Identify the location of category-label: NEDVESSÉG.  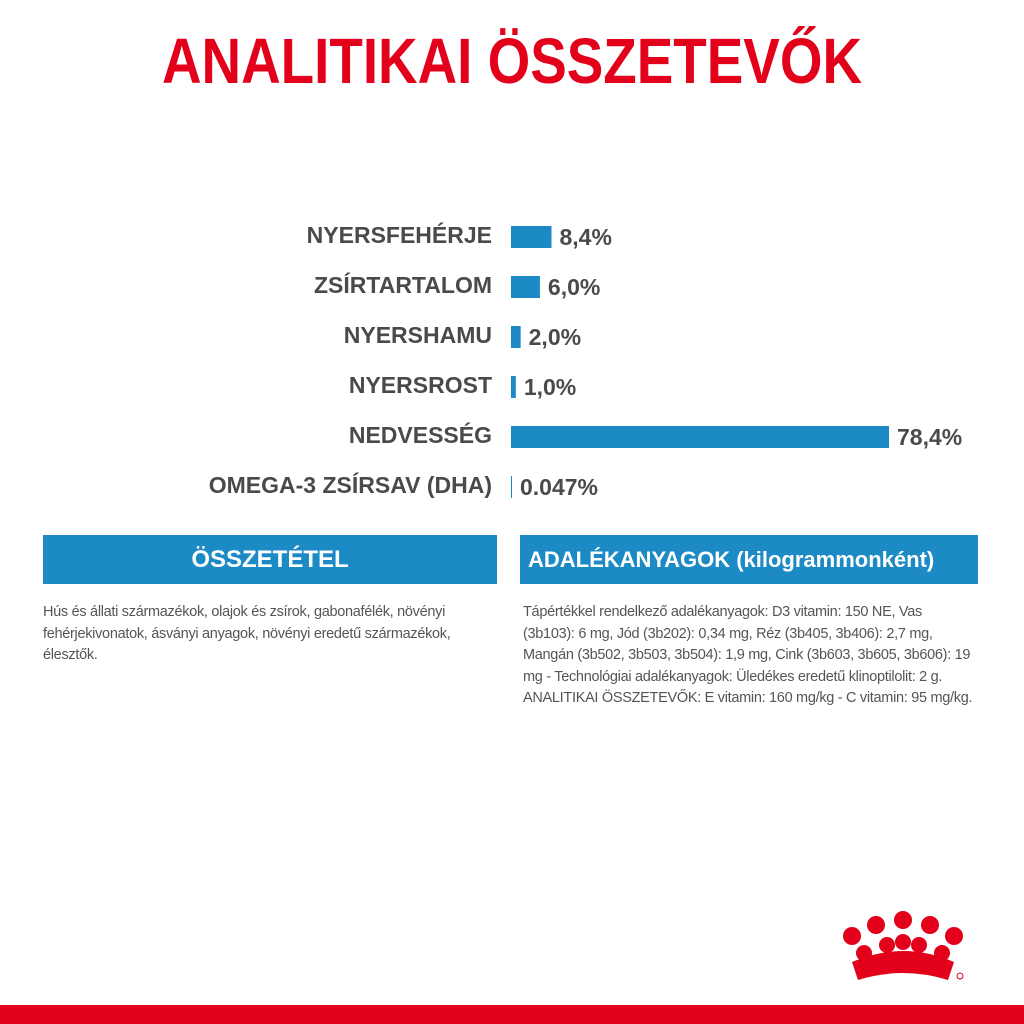
(420, 434).